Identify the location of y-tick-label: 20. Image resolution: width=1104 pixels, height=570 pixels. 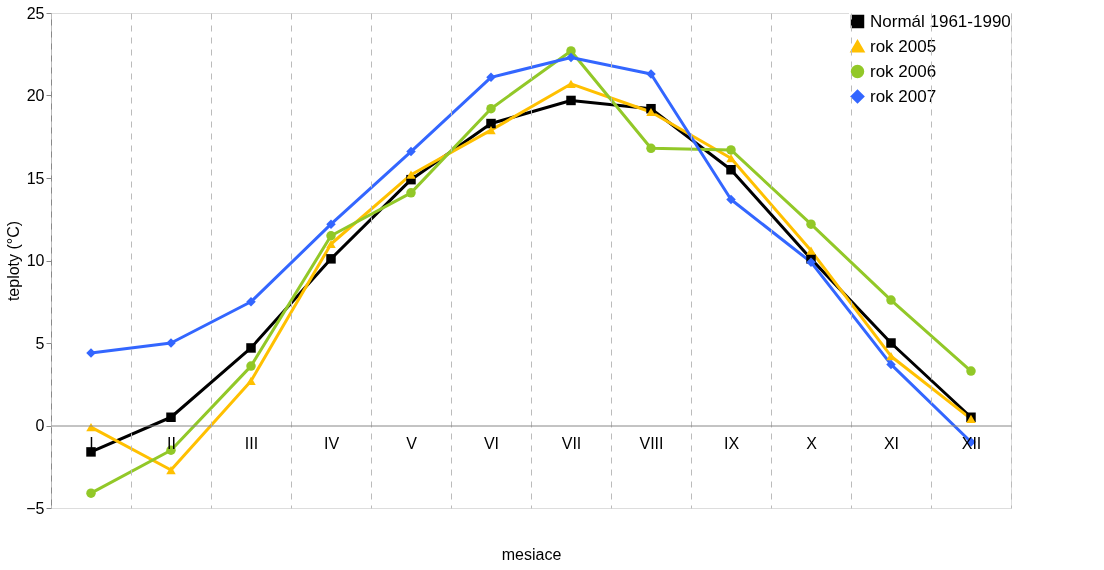
(35, 95).